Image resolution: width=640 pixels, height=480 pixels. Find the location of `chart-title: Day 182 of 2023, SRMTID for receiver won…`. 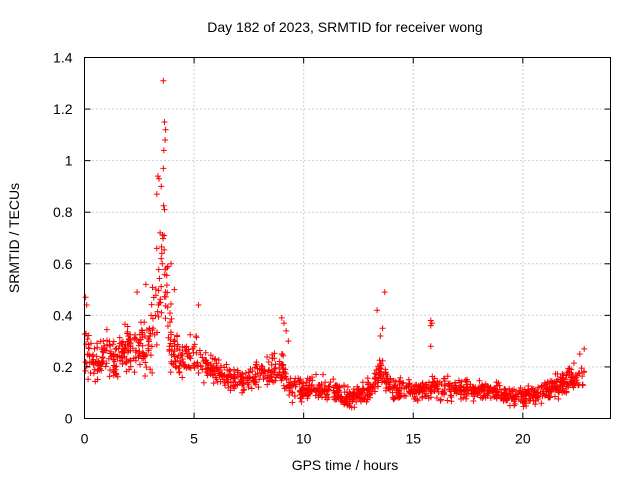

chart-title: Day 182 of 2023, SRMTID for receiver won… is located at coordinates (344, 27).